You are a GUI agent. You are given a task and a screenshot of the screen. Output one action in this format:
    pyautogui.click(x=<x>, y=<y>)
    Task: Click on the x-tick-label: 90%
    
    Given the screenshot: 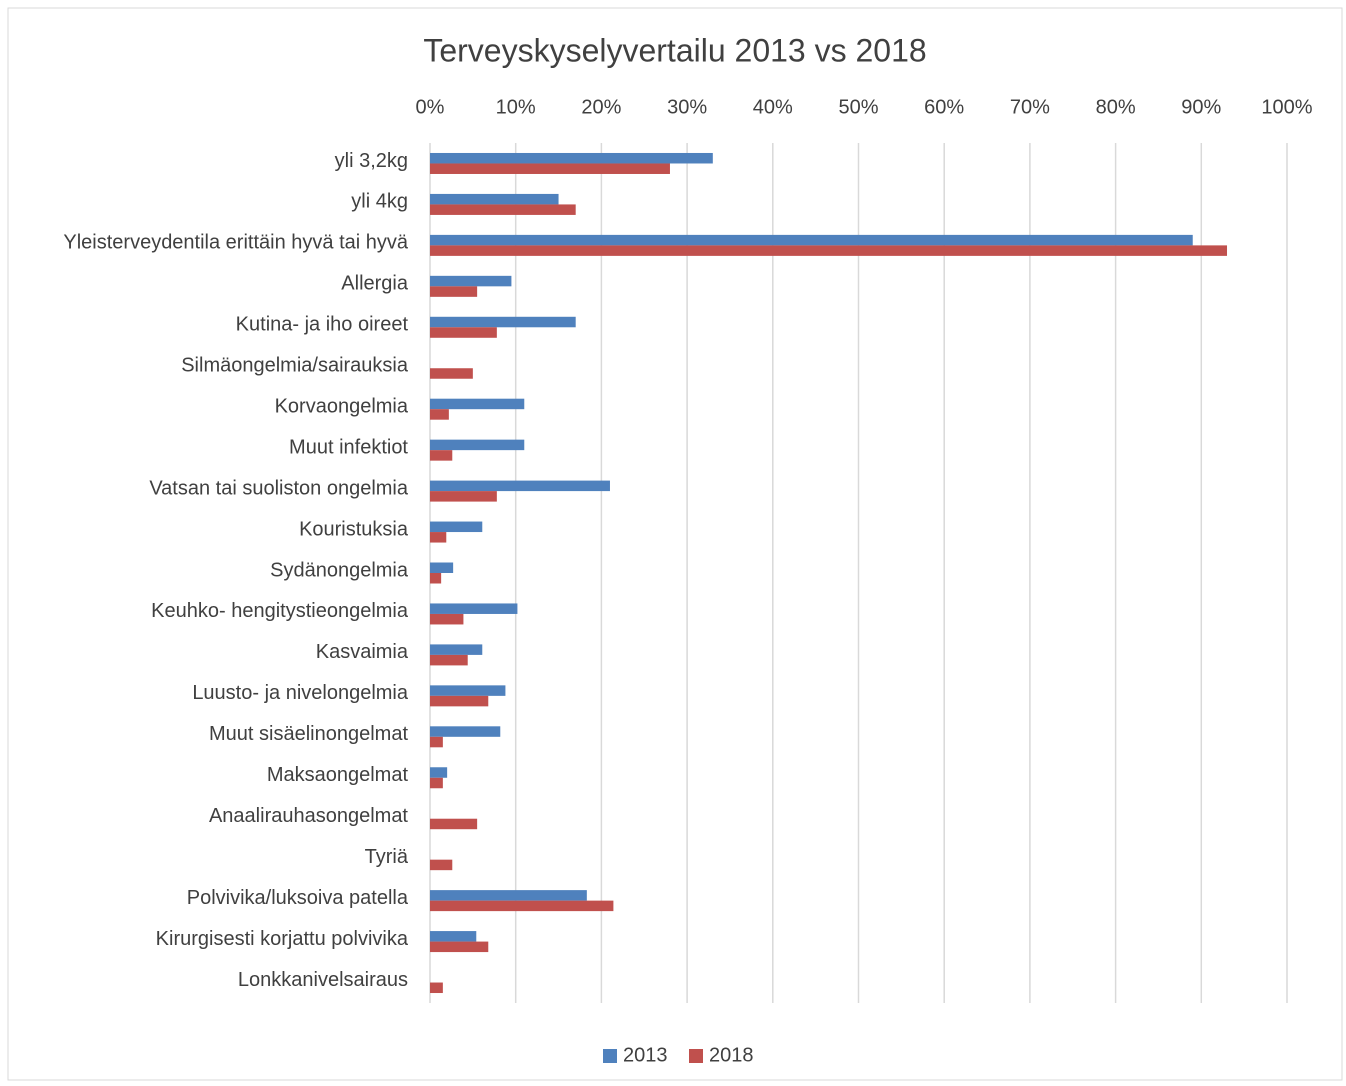 What is the action you would take?
    pyautogui.click(x=1201, y=107)
    